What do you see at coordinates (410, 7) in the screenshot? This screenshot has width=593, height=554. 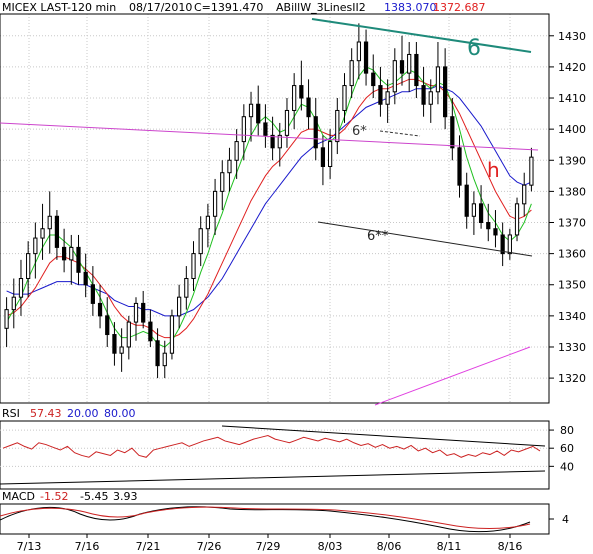 I see `value-blue-label: 1383.070` at bounding box center [410, 7].